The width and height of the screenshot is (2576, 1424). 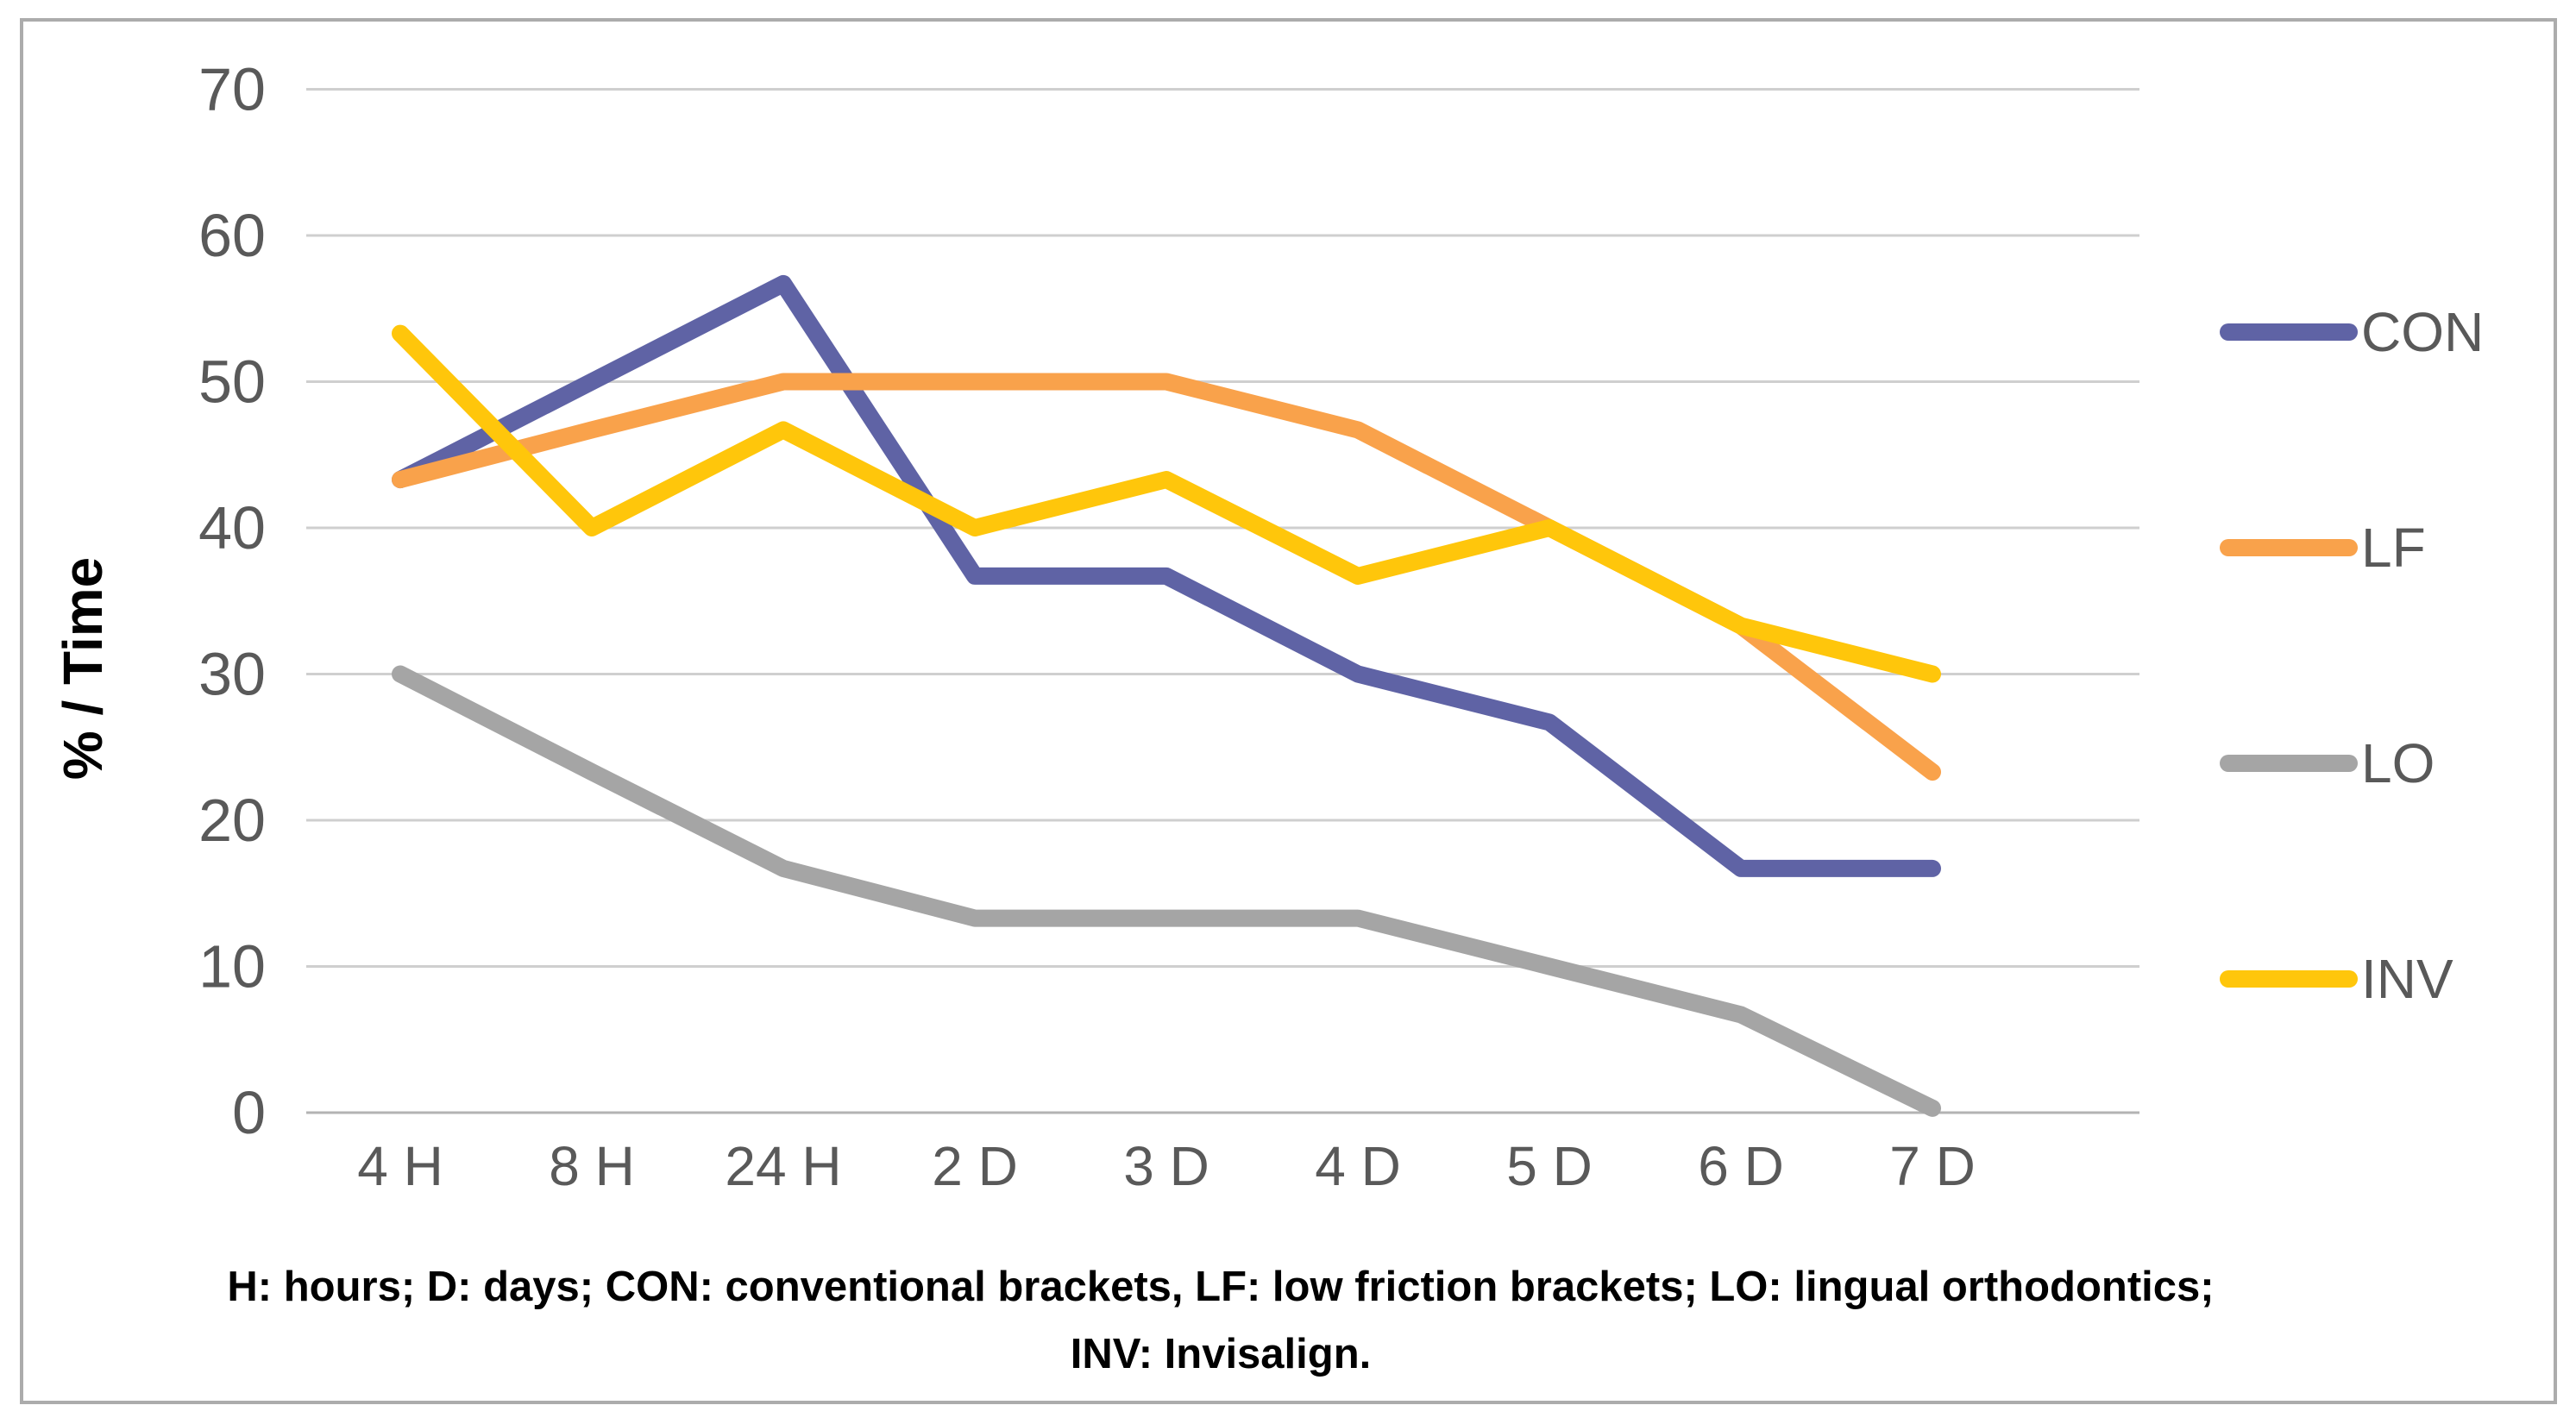 I want to click on y-tick-label: 30, so click(x=232, y=674).